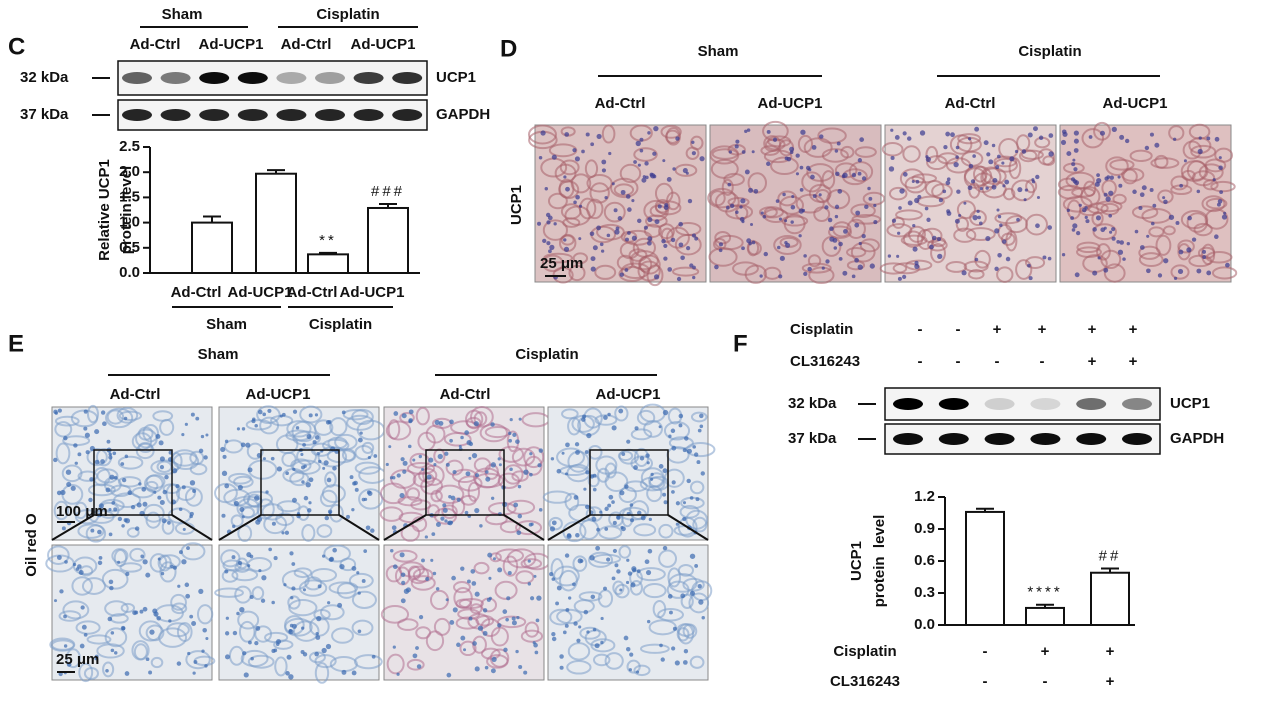 The height and width of the screenshot is (702, 1263). Describe the element at coordinates (359, 527) in the screenshot. I see `zoom-line` at that location.